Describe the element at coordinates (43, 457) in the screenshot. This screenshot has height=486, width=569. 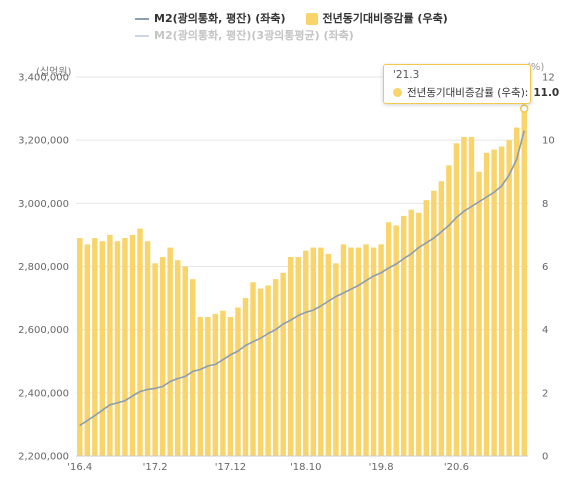
I see `left-axis-tick-label: 2,200,000` at that location.